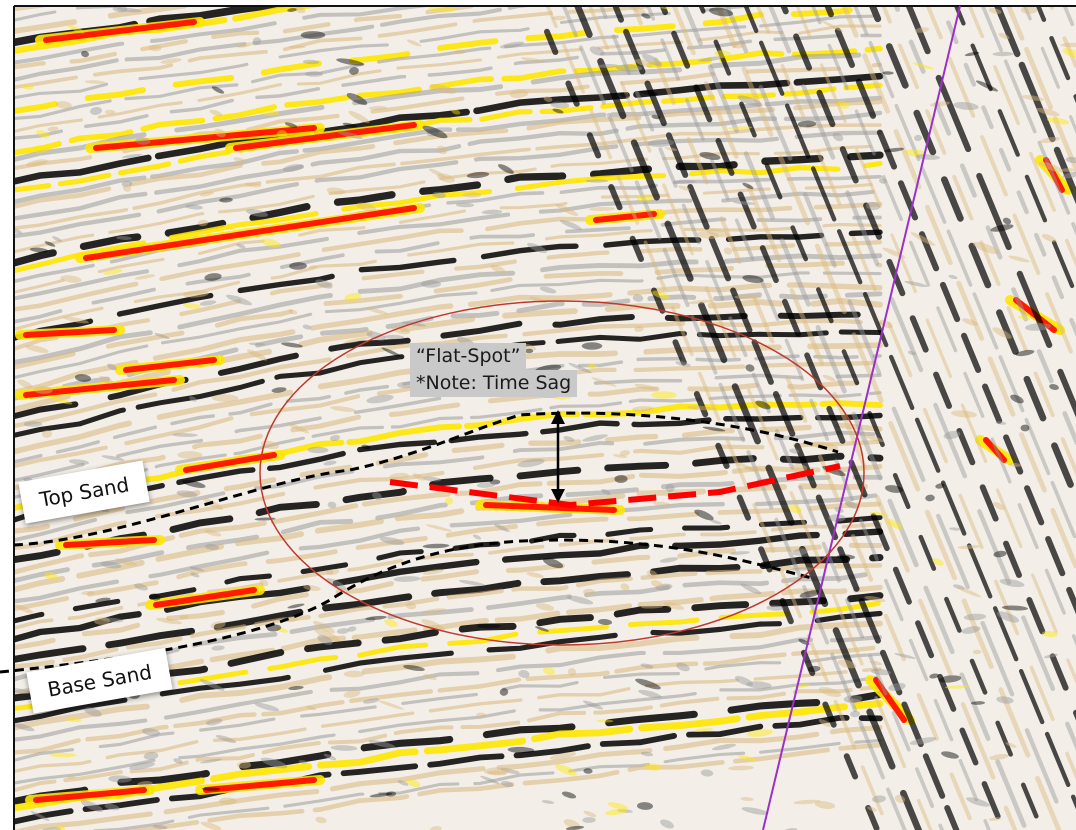  What do you see at coordinates (468, 356) in the screenshot?
I see `flat-spot-title: “Flat-Spot”` at bounding box center [468, 356].